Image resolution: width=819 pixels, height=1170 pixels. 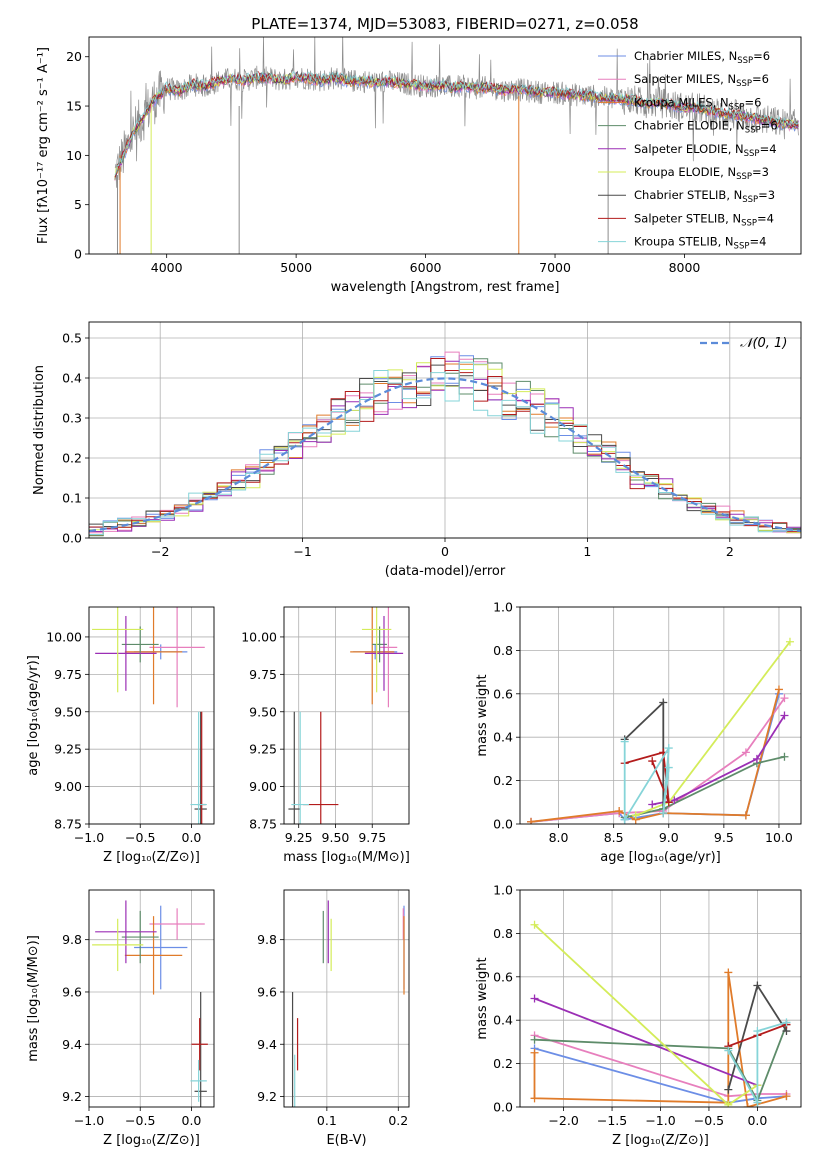 What do you see at coordinates (559, 837) in the screenshot?
I see `x-tick-label: 8.0` at bounding box center [559, 837].